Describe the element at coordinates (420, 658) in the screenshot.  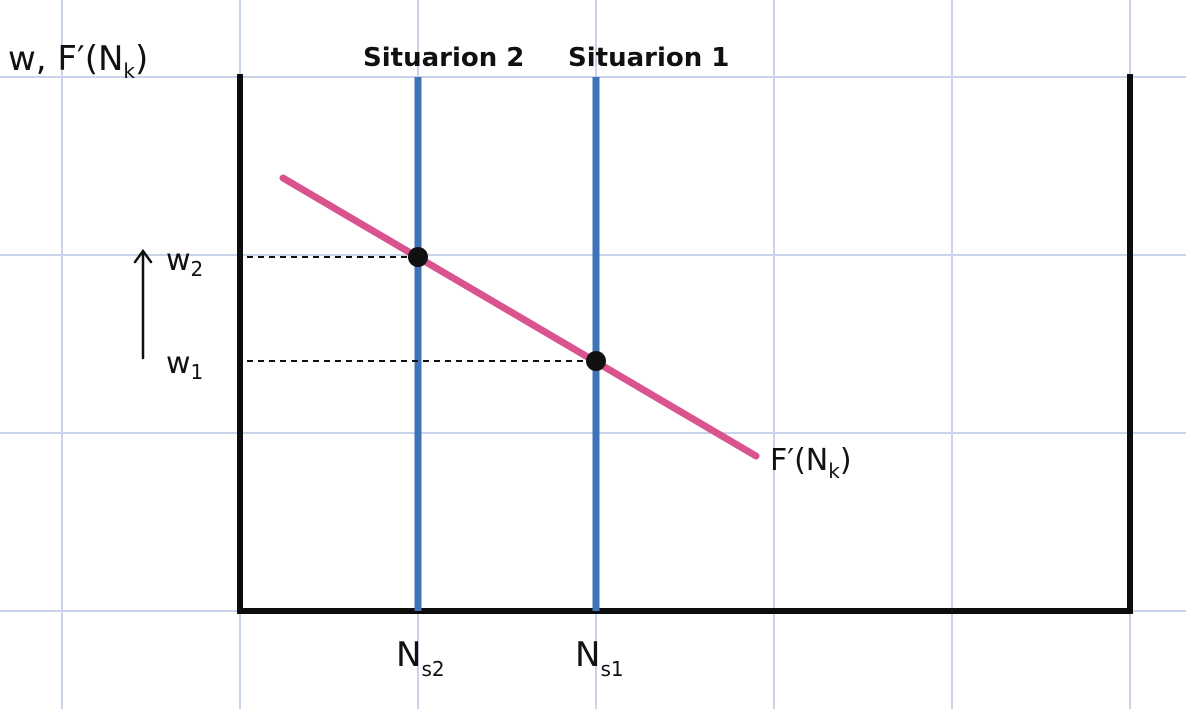
I see `ns2-label: Ns2` at that location.